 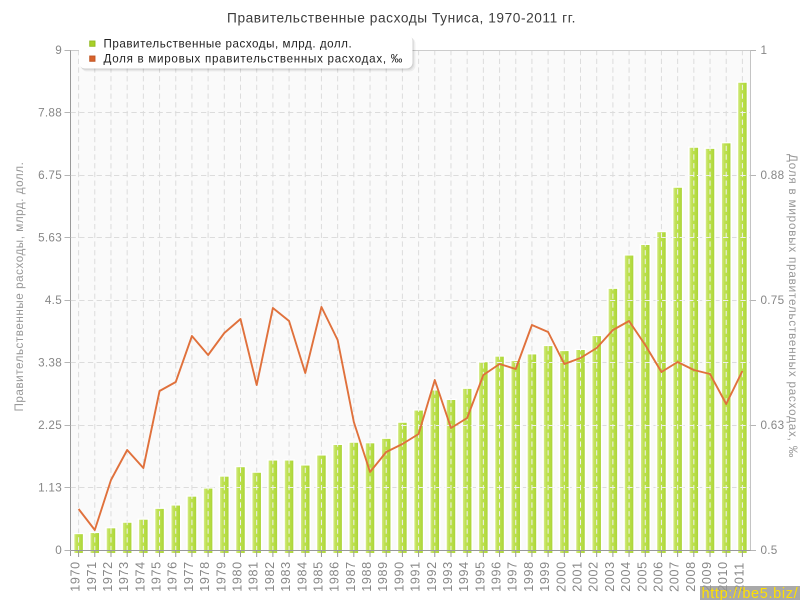 What do you see at coordinates (764, 50) in the screenshot?
I see `svg-text: 1` at bounding box center [764, 50].